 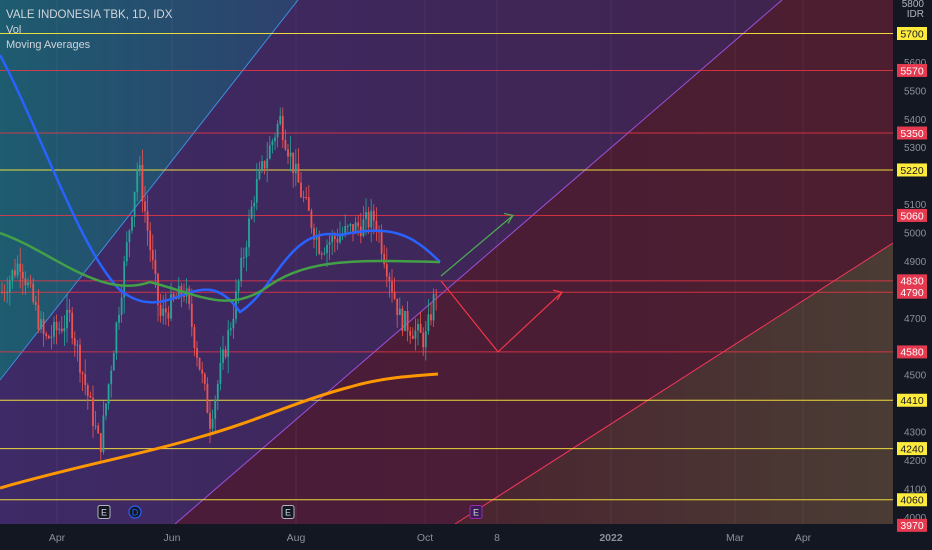 What do you see at coordinates (89, 15) in the screenshot?
I see `legend-title: VALE INDONESIA TBK, 1D, IDX` at bounding box center [89, 15].